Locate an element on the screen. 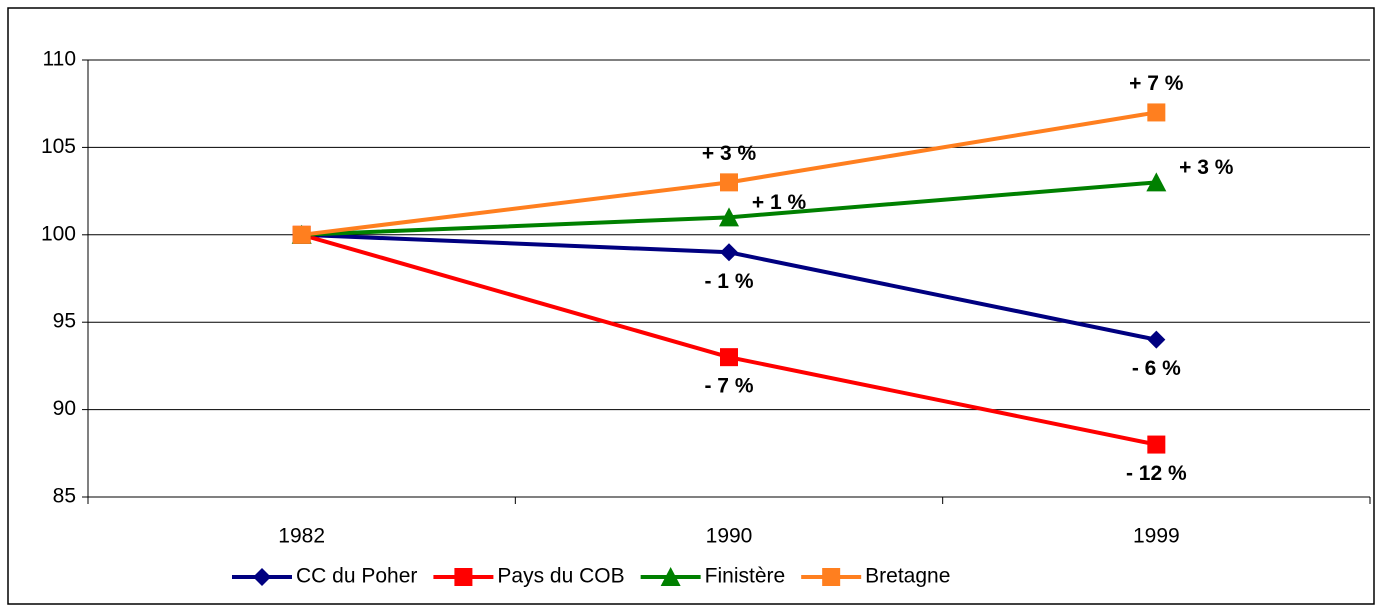 This screenshot has height=608, width=1377. y-tick-label: 110 is located at coordinates (59, 59).